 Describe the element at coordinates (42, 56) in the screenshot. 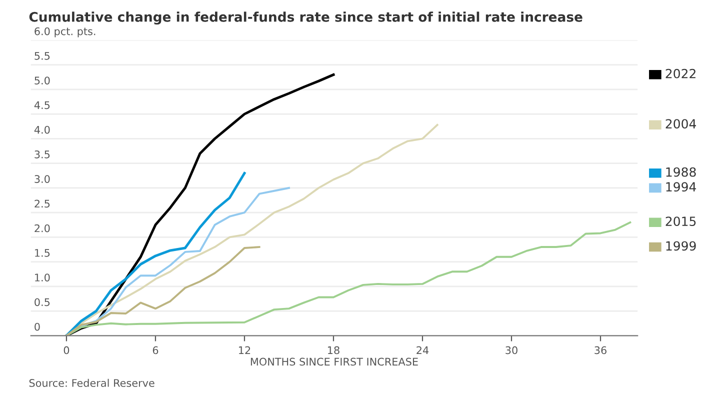

I see `y-tick-label: 5.5` at that location.